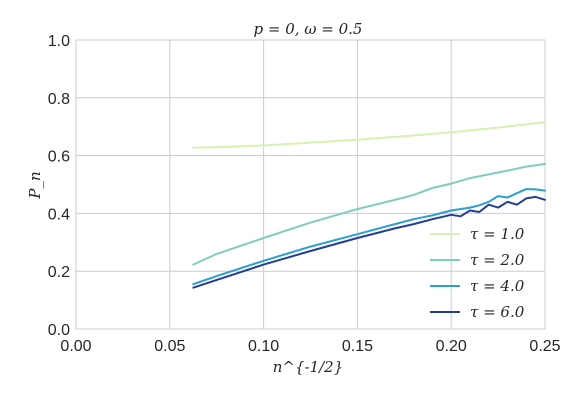 Image resolution: width=581 pixels, height=400 pixels. What do you see at coordinates (451, 346) in the screenshot?
I see `x-tick-label: 0.20` at bounding box center [451, 346].